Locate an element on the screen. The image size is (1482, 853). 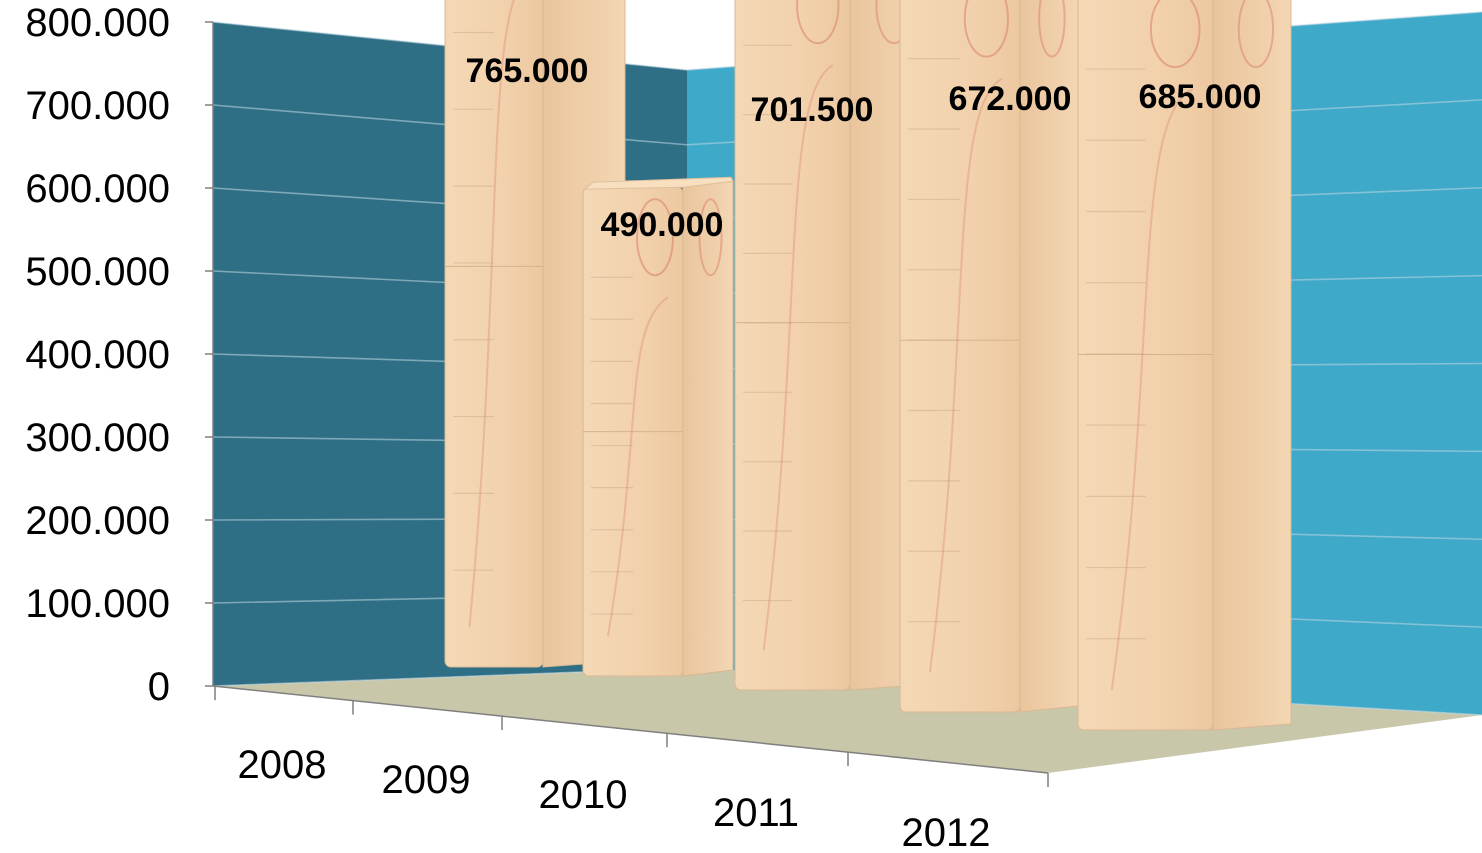
y-tick-label: 400.000 is located at coordinates (97, 355).